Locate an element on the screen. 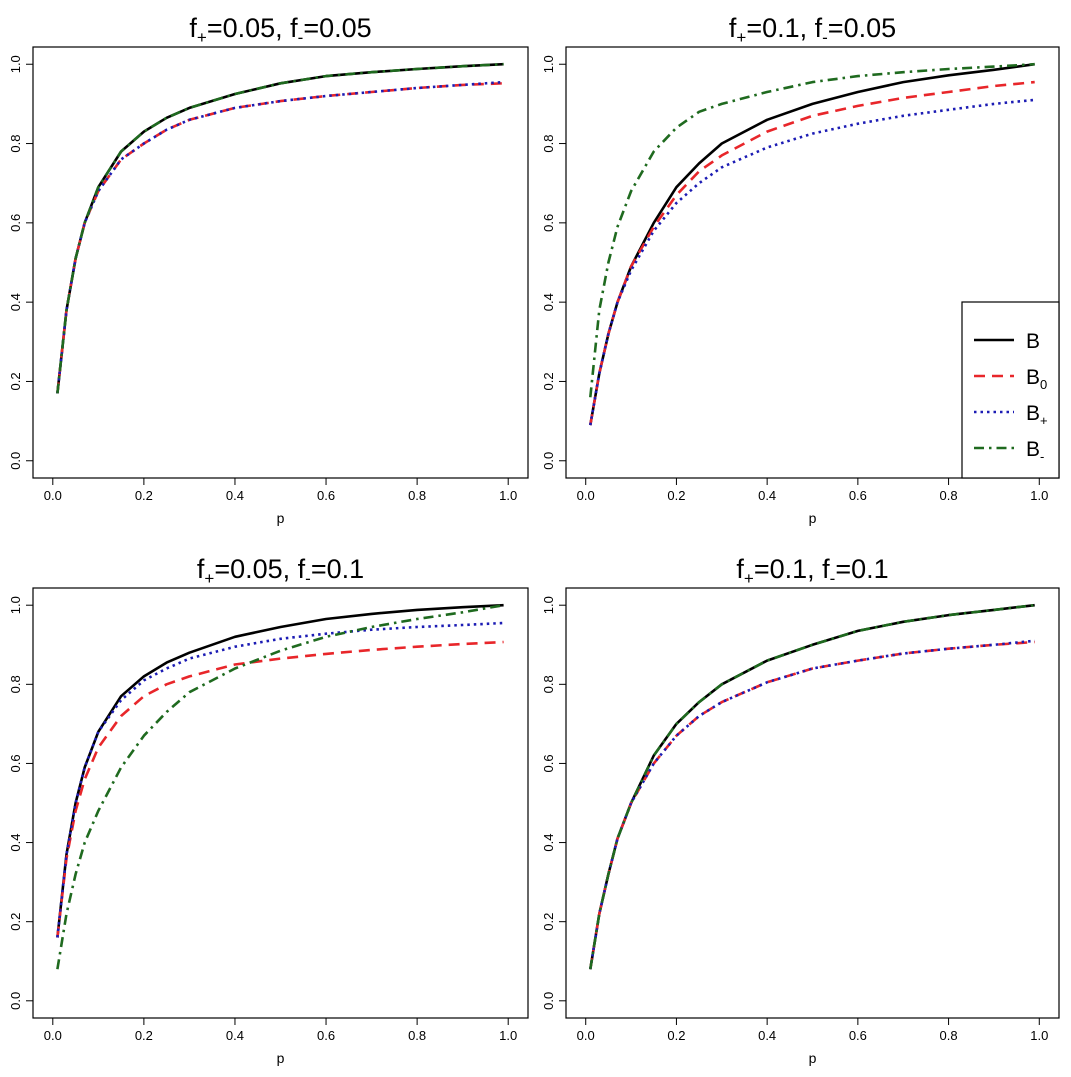  legend-label: B0 is located at coordinates (1036, 379).